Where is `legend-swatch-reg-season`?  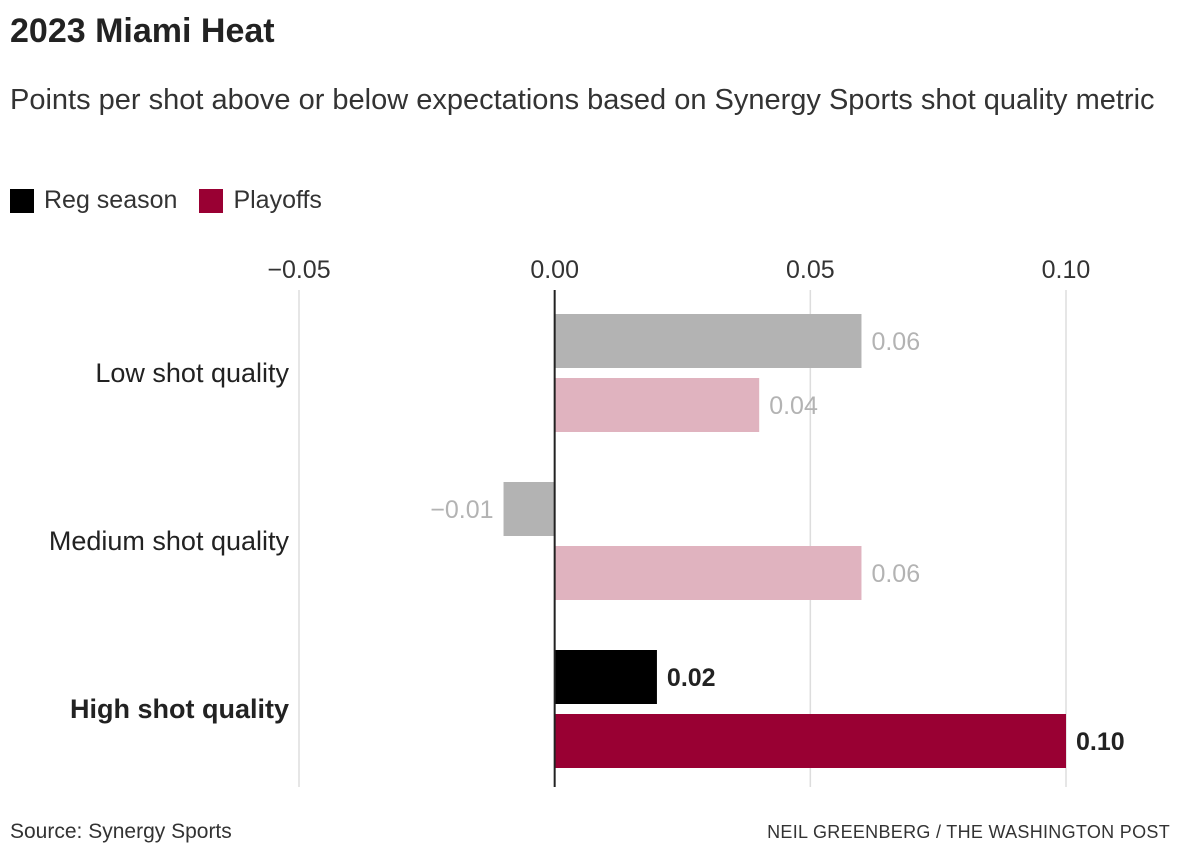
legend-swatch-reg-season is located at coordinates (22, 200).